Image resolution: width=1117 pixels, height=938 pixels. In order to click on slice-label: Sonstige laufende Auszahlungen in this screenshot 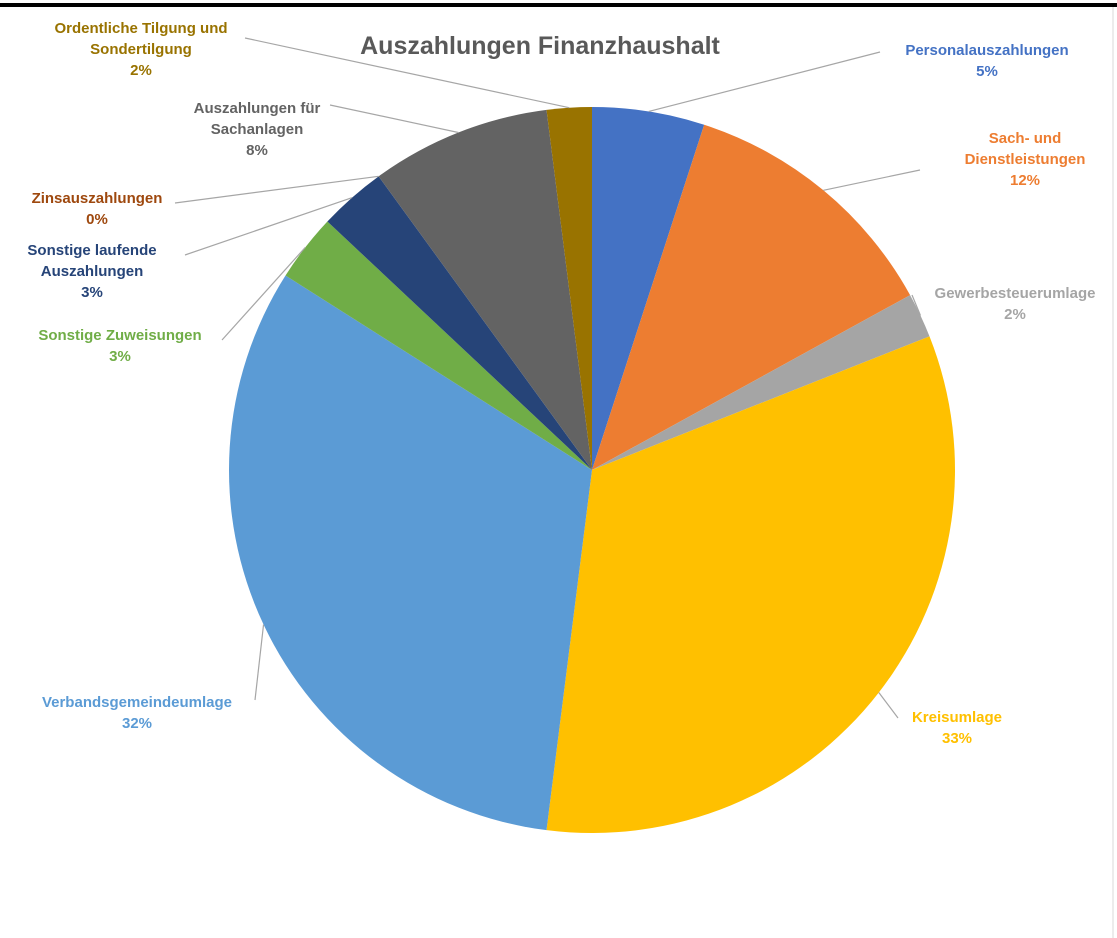, I will do `click(92, 261)`.